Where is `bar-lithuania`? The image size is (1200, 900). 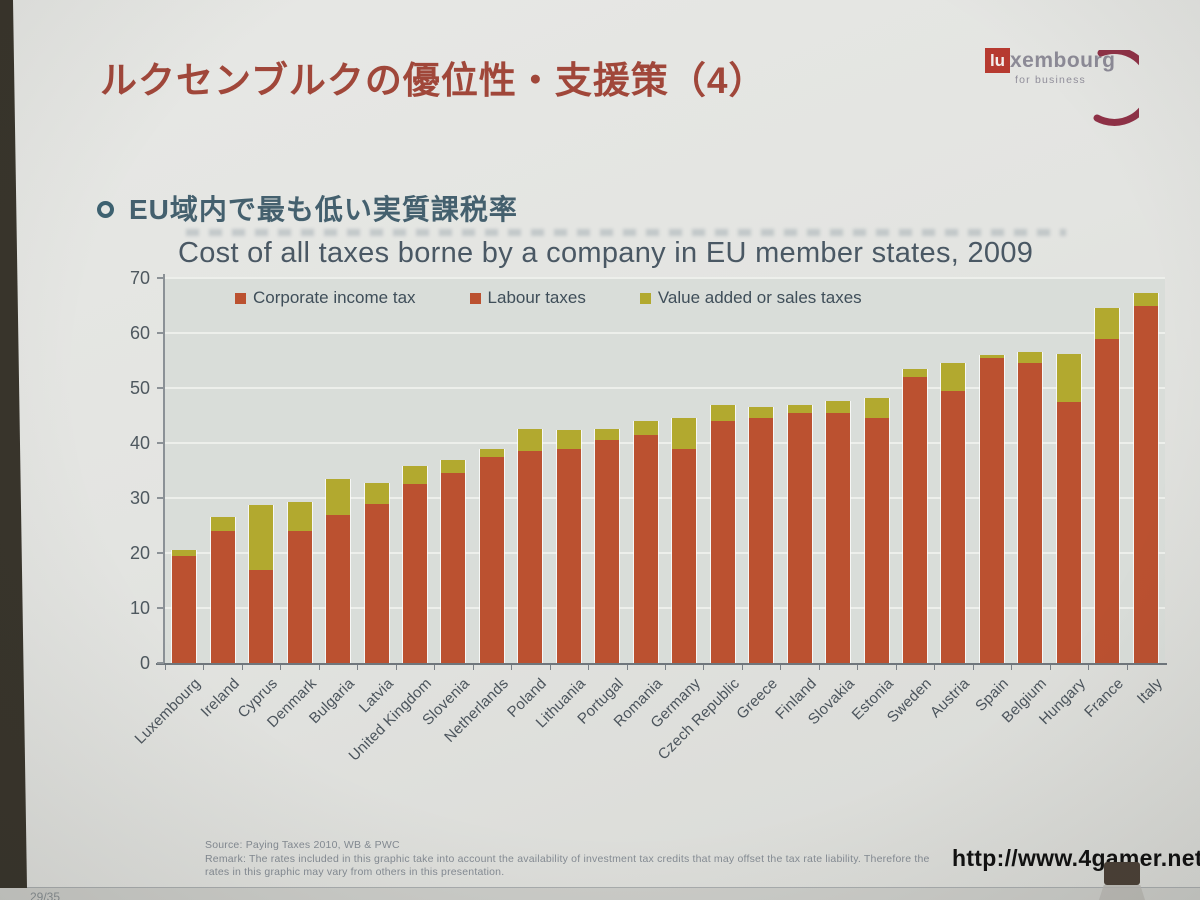
bar-lithuania is located at coordinates (568, 546).